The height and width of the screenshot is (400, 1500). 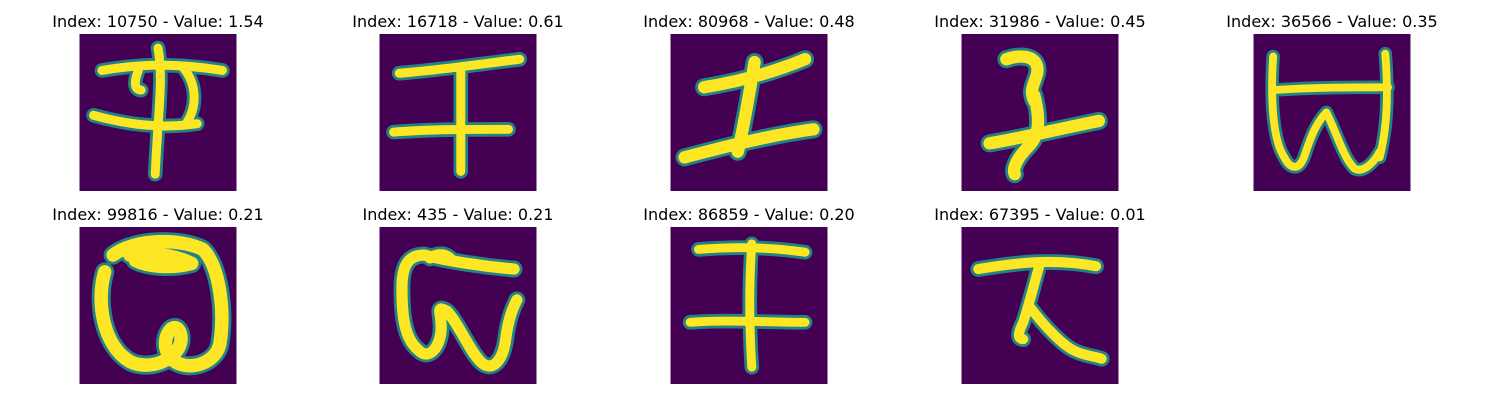 I want to click on panel-4: Index: 31986 - Value: 0.45, so click(x=1040, y=107).